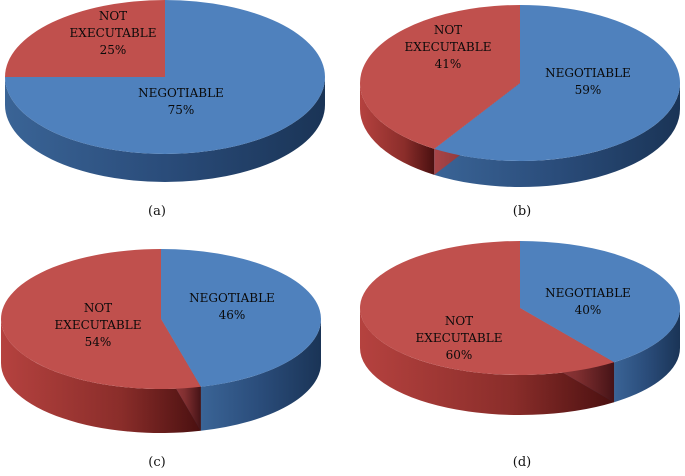 This screenshot has width=685, height=476. Describe the element at coordinates (157, 211) in the screenshot. I see `subfigure-caption: (a)` at that location.